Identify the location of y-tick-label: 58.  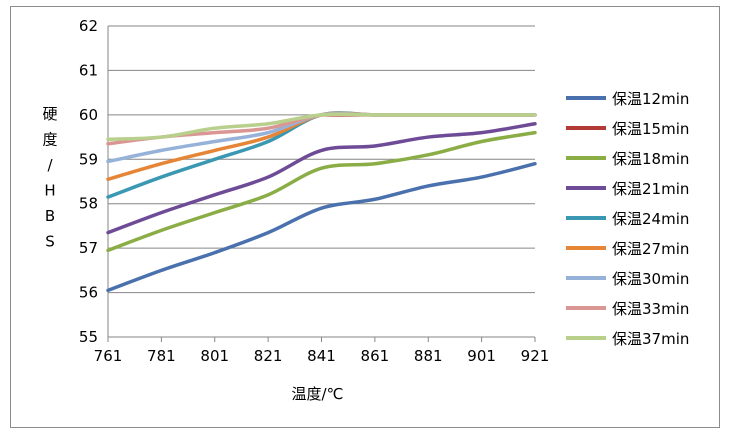
(88, 204).